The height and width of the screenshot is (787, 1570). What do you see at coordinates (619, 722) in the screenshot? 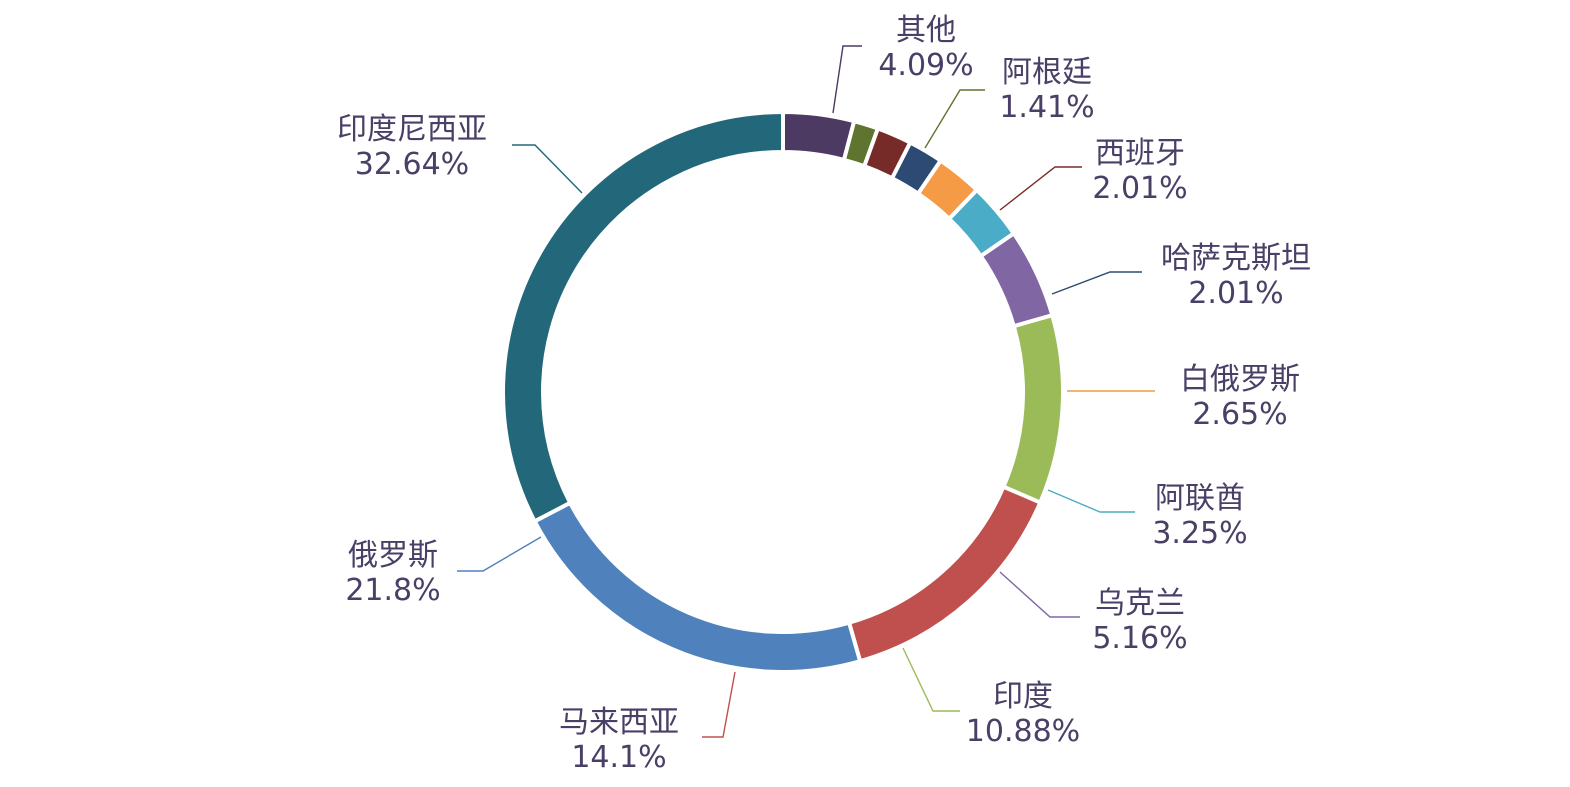
I see `slice-label-9: 马来西亚` at bounding box center [619, 722].